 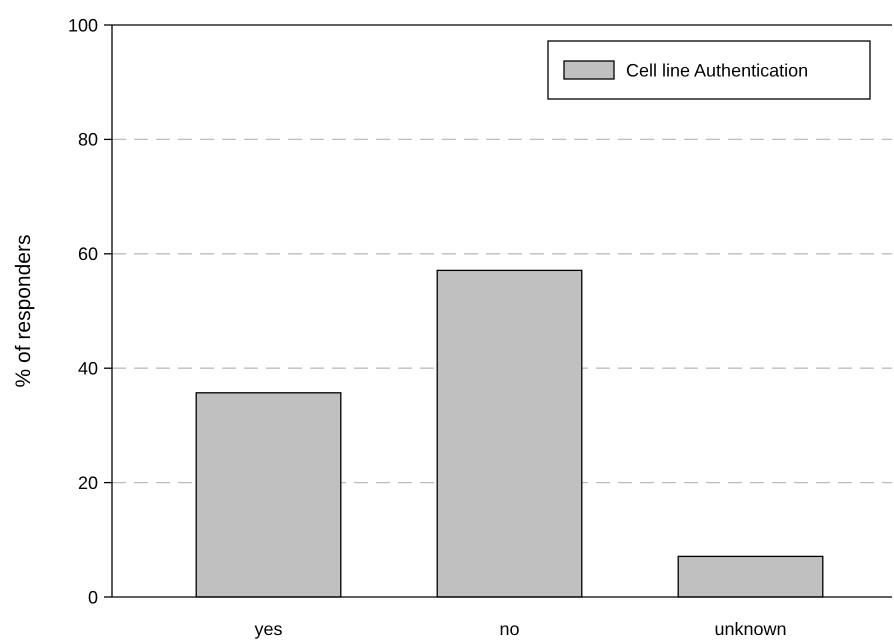 I want to click on y-axis-title: % of responders, so click(x=23, y=311).